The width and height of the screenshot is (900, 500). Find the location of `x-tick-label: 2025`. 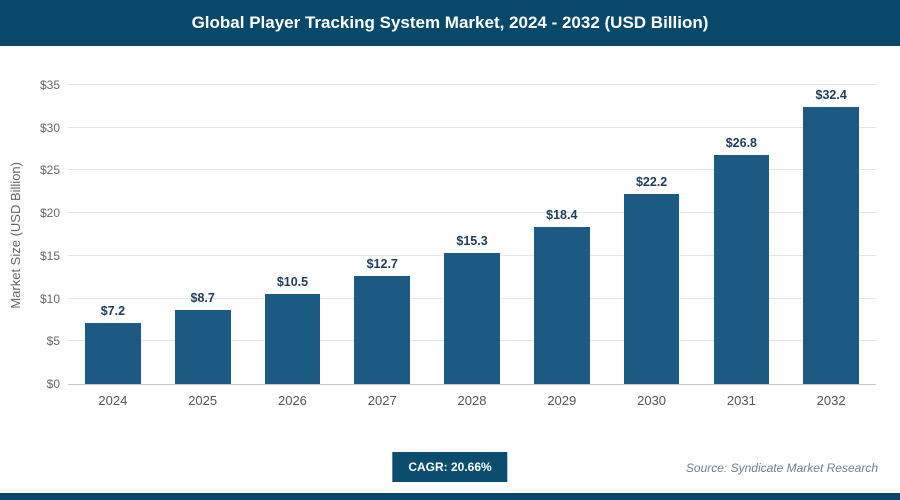

x-tick-label: 2025 is located at coordinates (203, 400).